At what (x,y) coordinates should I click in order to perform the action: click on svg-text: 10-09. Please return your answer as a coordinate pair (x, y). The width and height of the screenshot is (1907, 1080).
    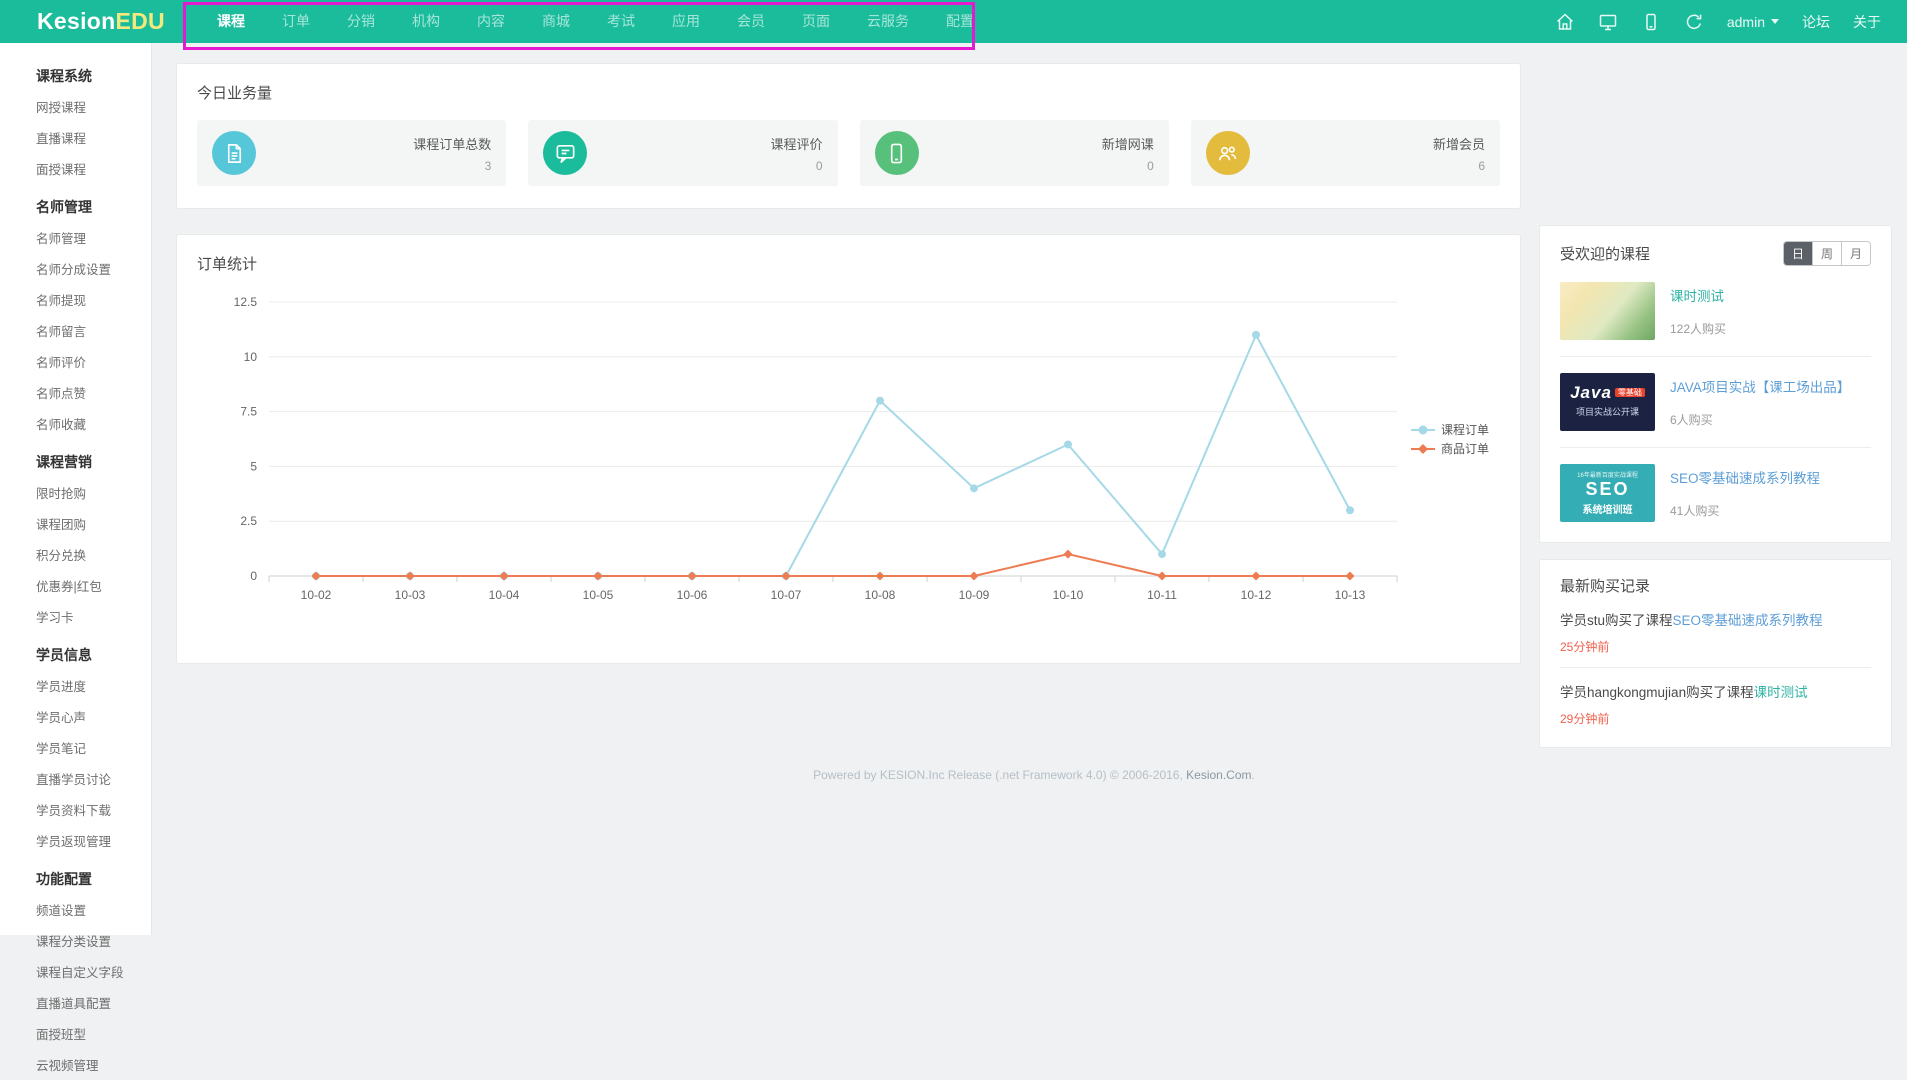
    Looking at the image, I should click on (974, 595).